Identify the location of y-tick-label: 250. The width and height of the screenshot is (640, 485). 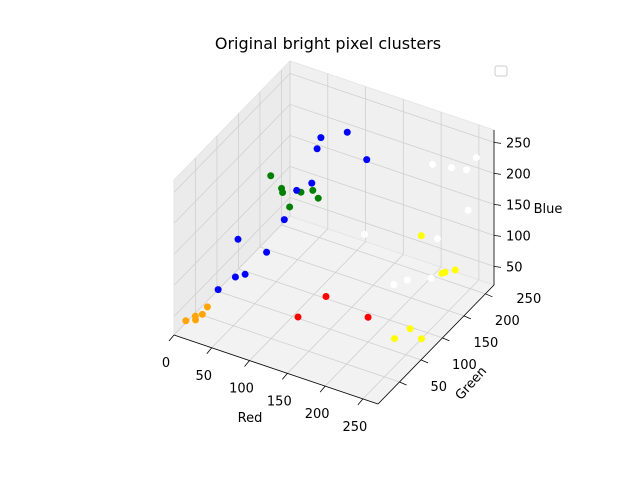
(528, 299).